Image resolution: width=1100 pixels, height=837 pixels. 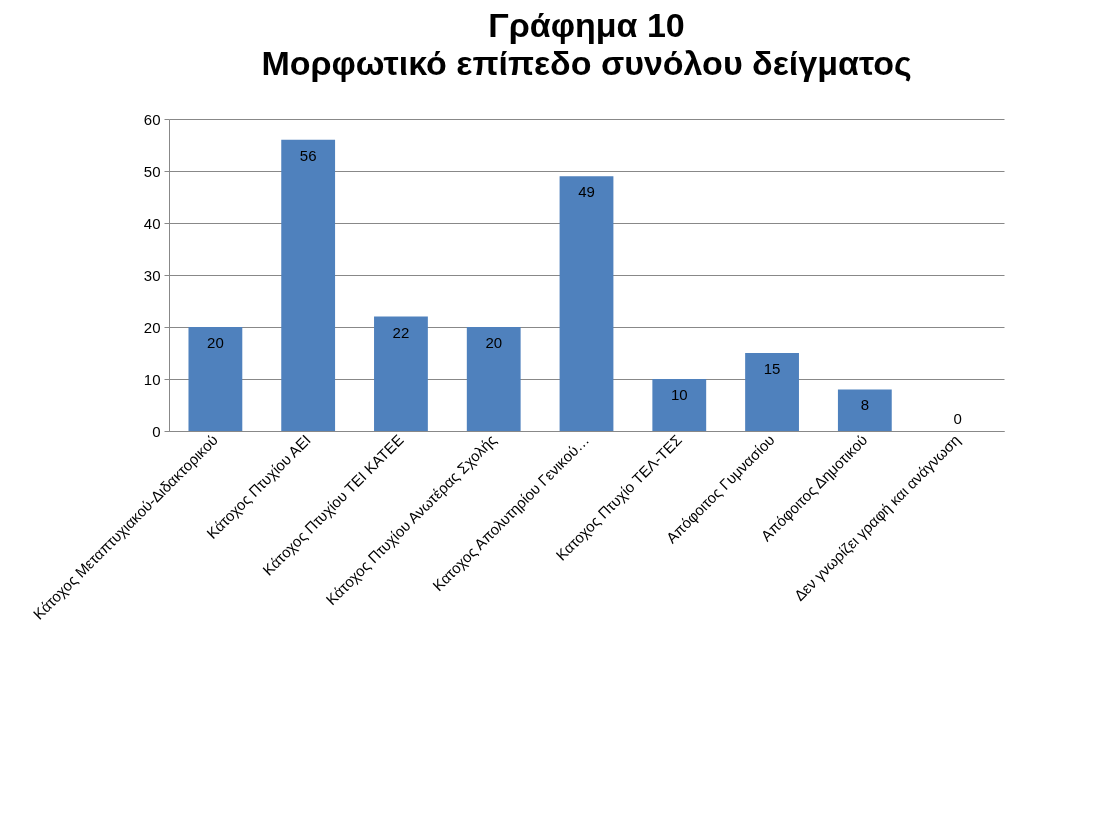 What do you see at coordinates (401, 332) in the screenshot?
I see `data-label: 22` at bounding box center [401, 332].